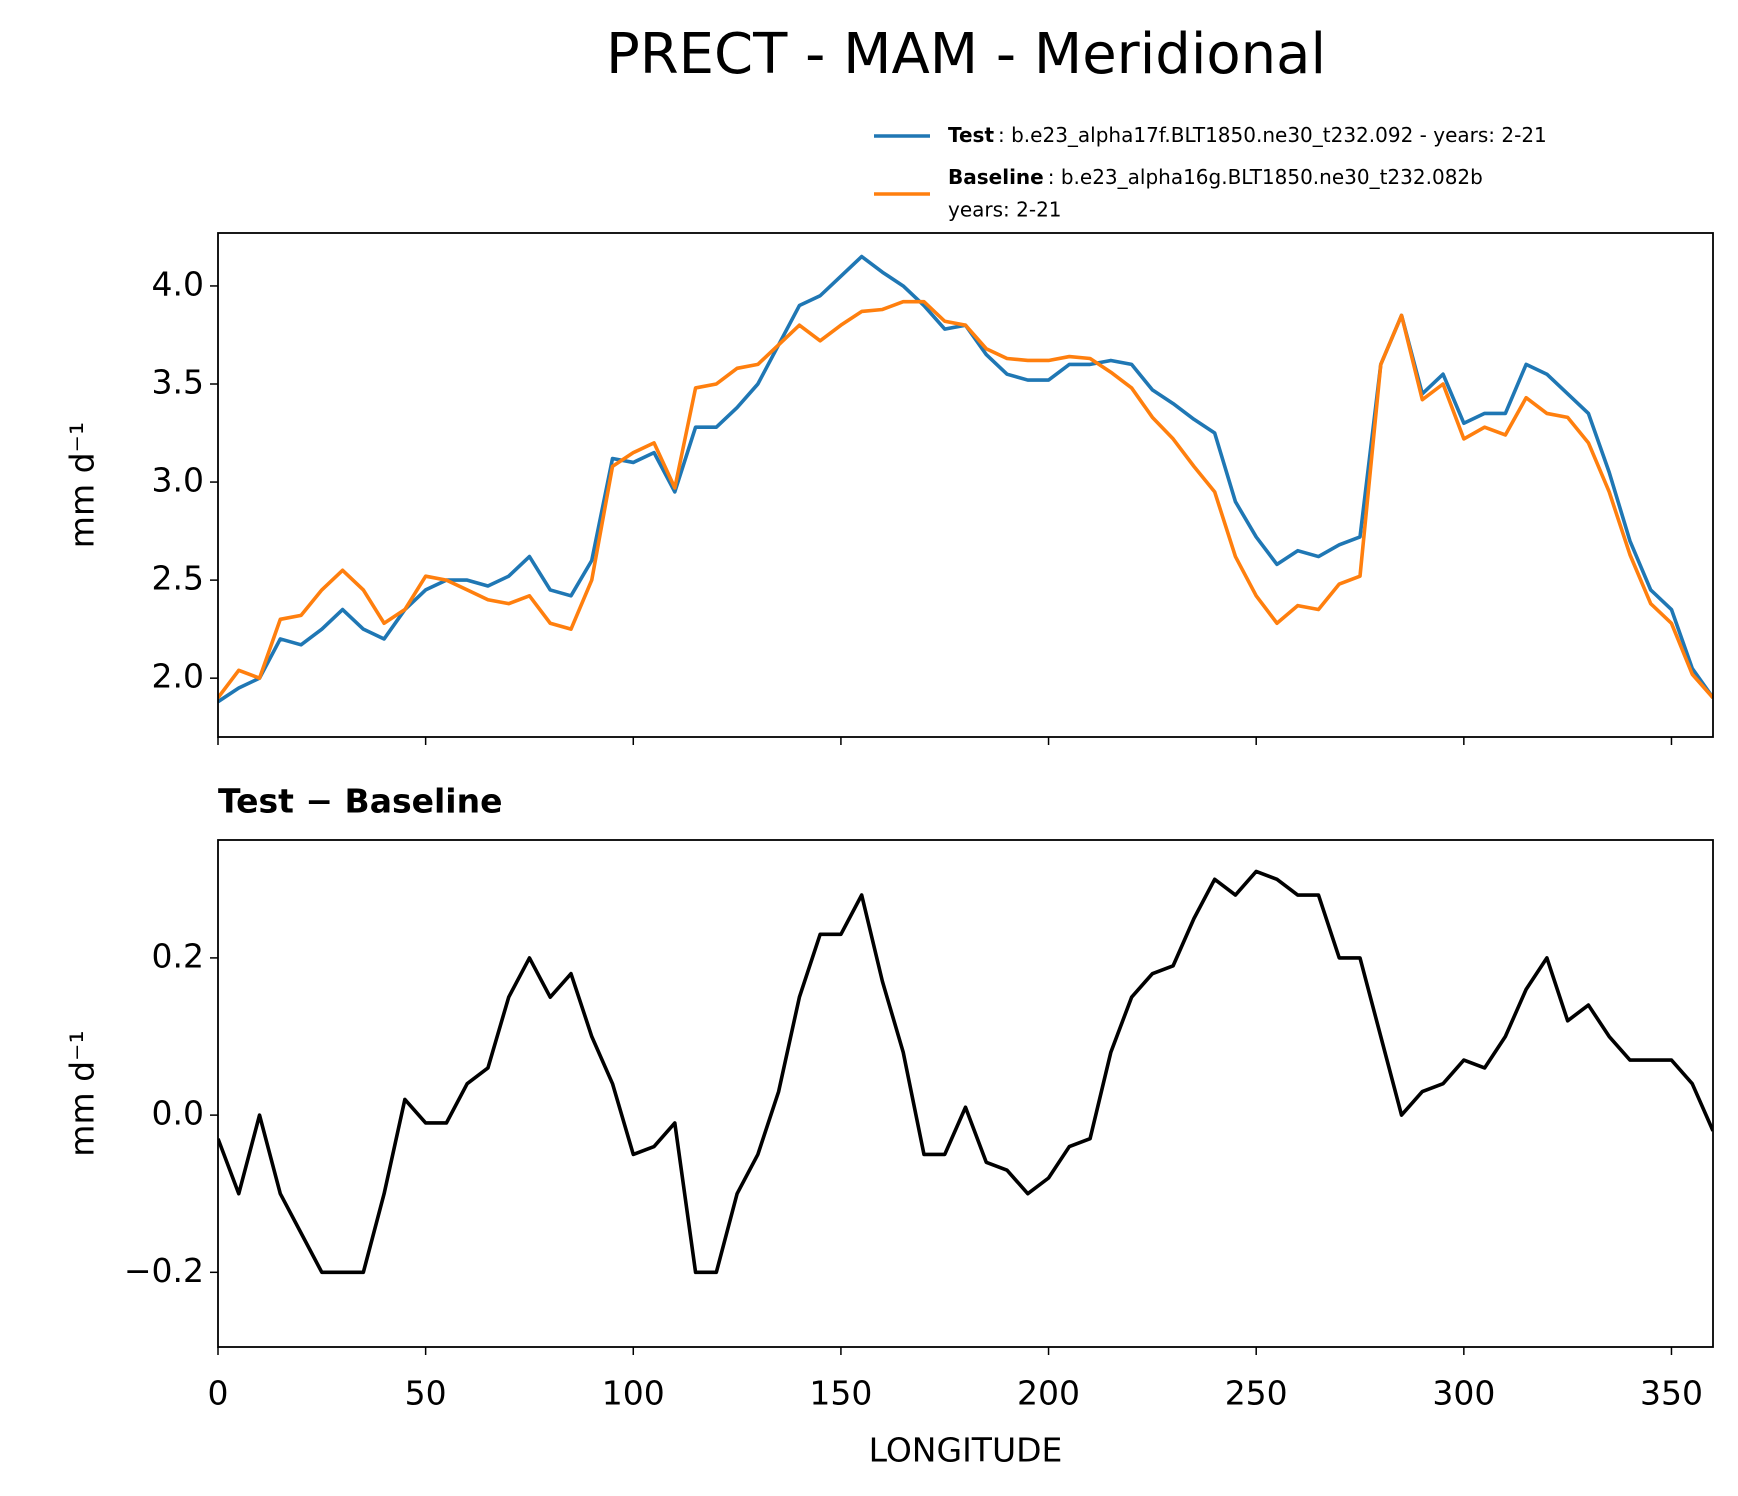 This screenshot has height=1496, width=1738. I want to click on legend-name: Baseline, so click(996, 177).